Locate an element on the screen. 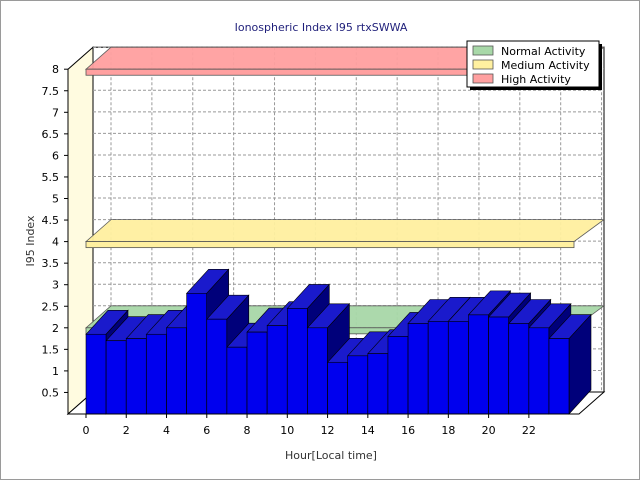  y-tick-label: 3 is located at coordinates (55, 285).